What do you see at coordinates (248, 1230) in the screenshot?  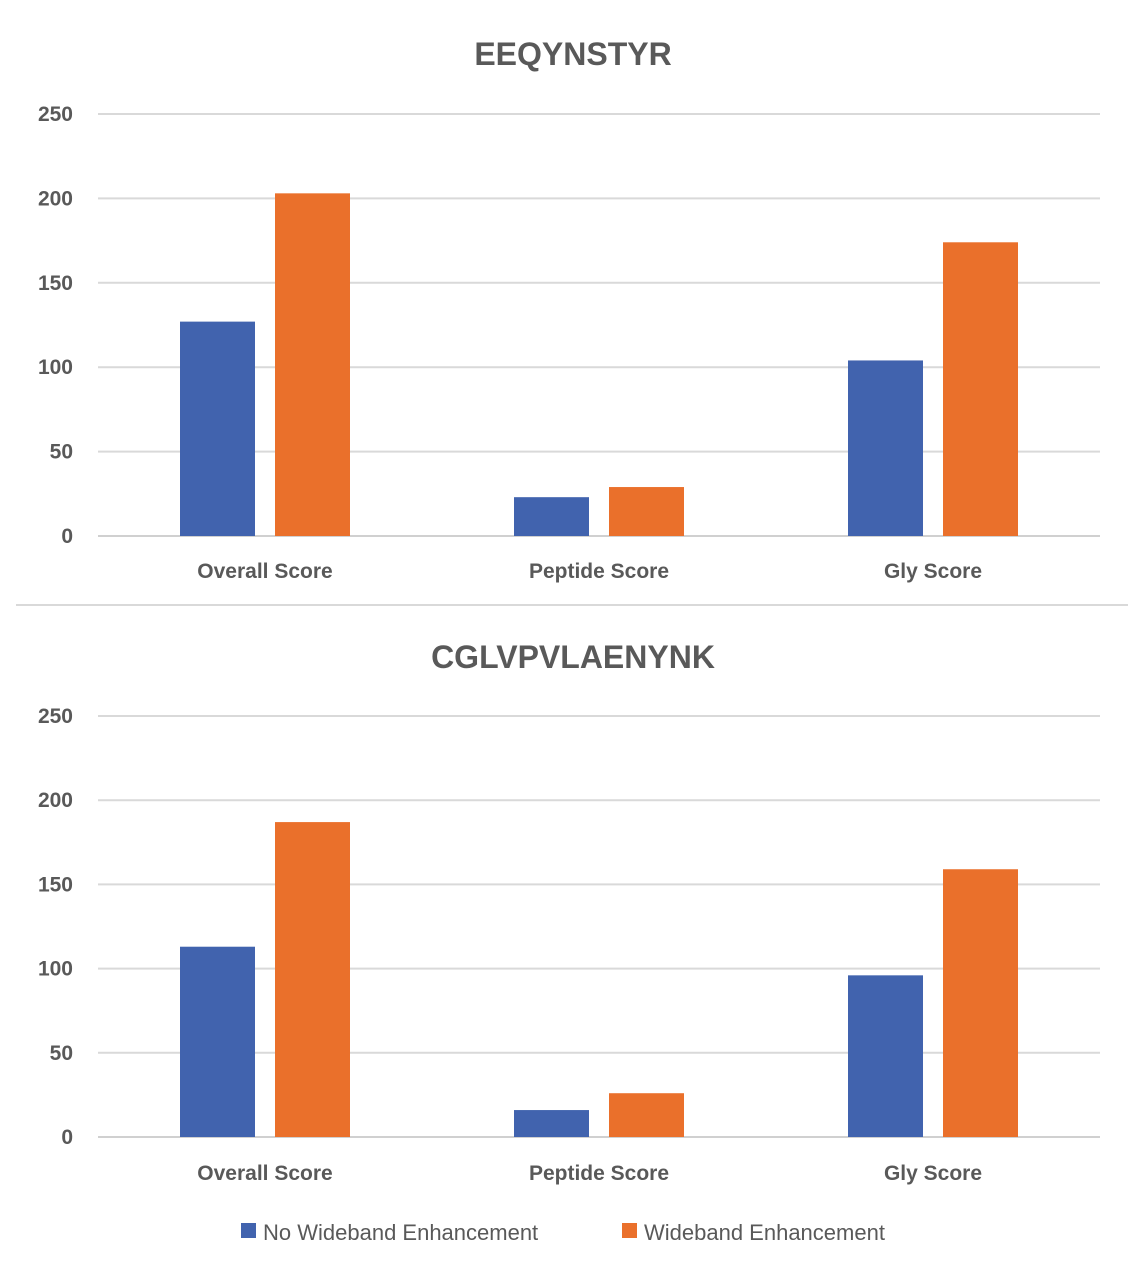 I see `legend-swatch-no-wideband` at bounding box center [248, 1230].